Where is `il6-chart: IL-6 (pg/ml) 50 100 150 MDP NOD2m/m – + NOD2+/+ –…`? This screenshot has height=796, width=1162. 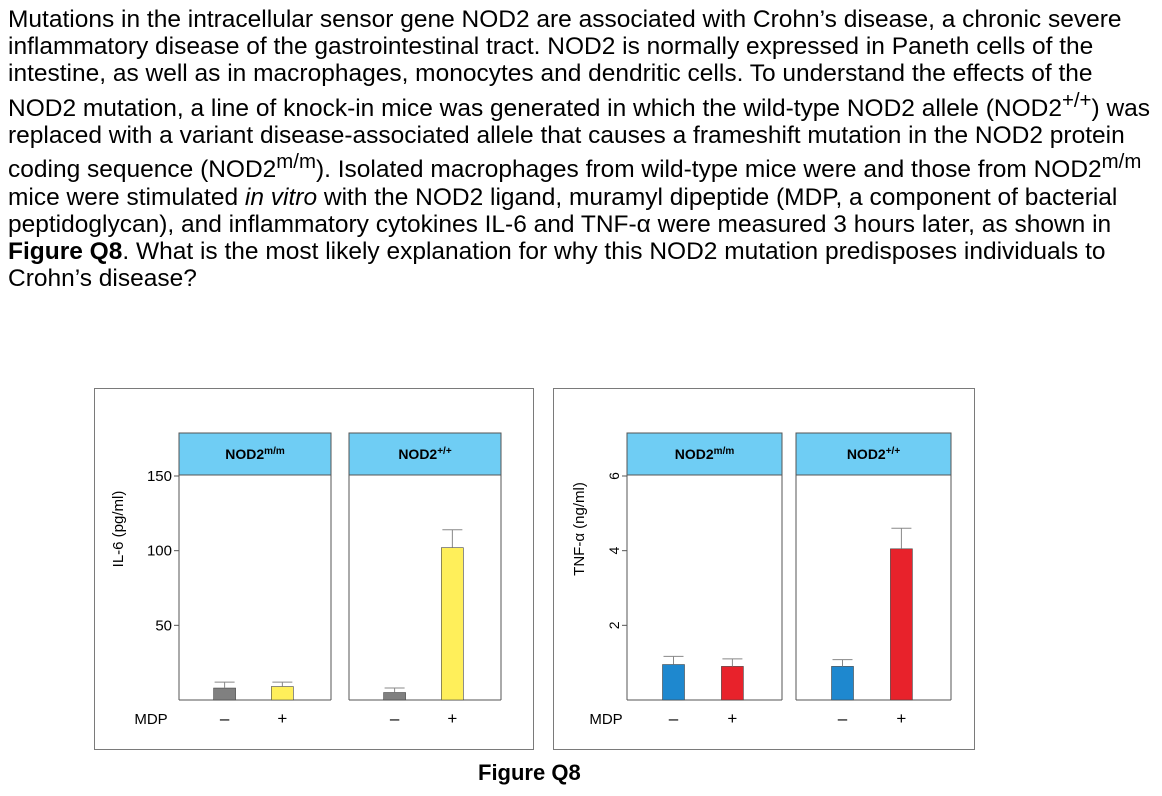
il6-chart: IL-6 (pg/ml) 50 100 150 MDP NOD2m/m – + NOD2+/+ –… is located at coordinates (306, 580).